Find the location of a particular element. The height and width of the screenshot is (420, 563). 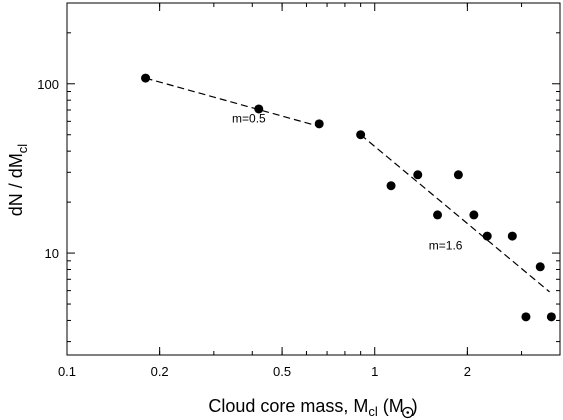

y-axis-label: dN / dMcl is located at coordinates (18, 180).